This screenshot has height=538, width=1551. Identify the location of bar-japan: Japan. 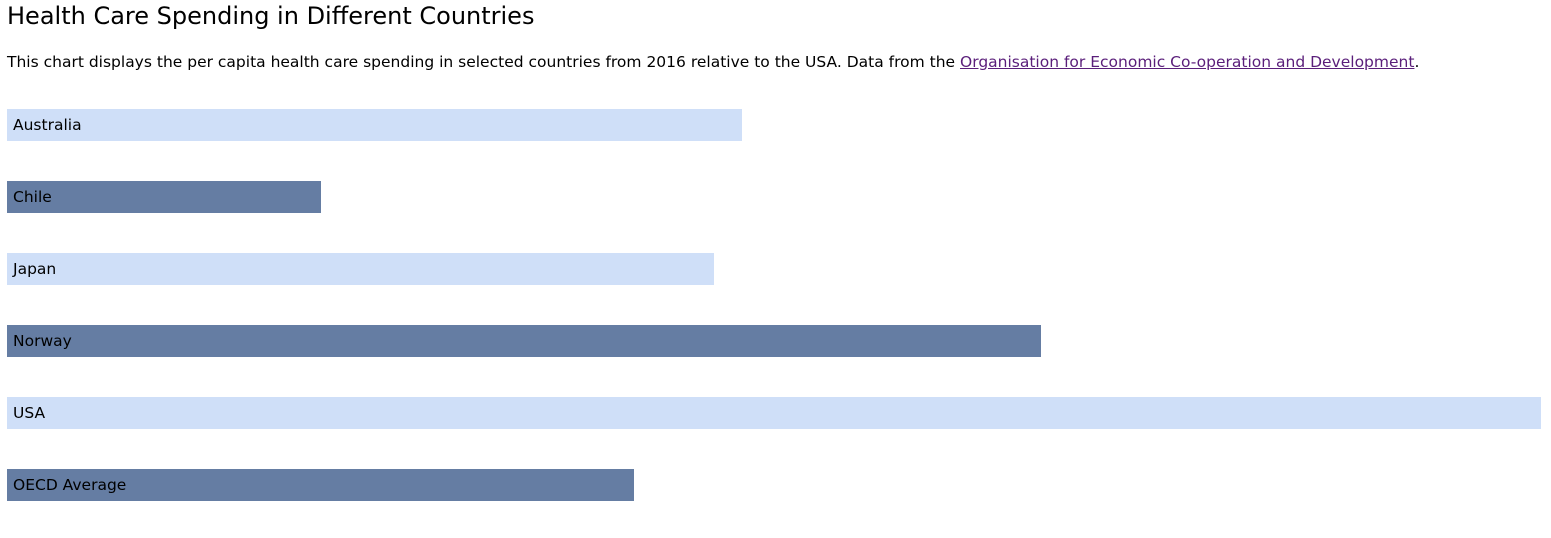
(360, 269).